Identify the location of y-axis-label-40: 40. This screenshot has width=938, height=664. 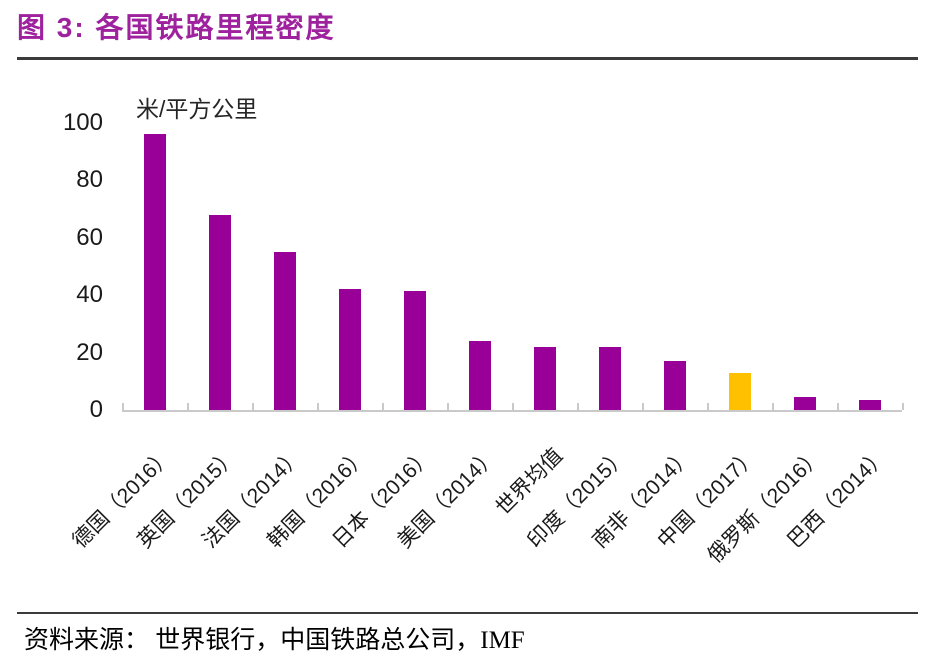
(89, 294).